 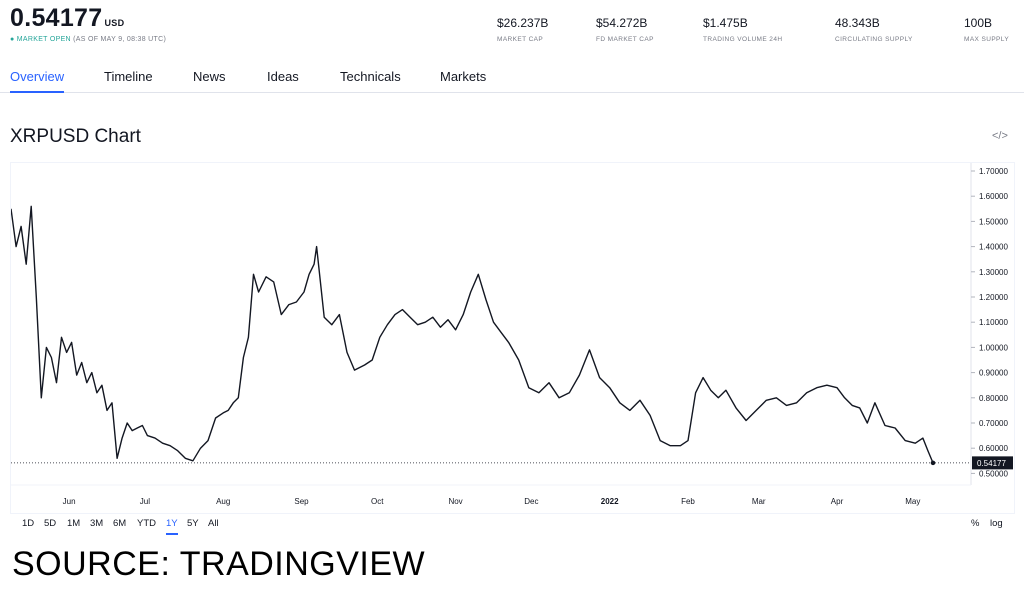 I want to click on range-selector: 1D 5D 1M 3M 6M YTD 1Y 5Y All % log, so click(x=511, y=525).